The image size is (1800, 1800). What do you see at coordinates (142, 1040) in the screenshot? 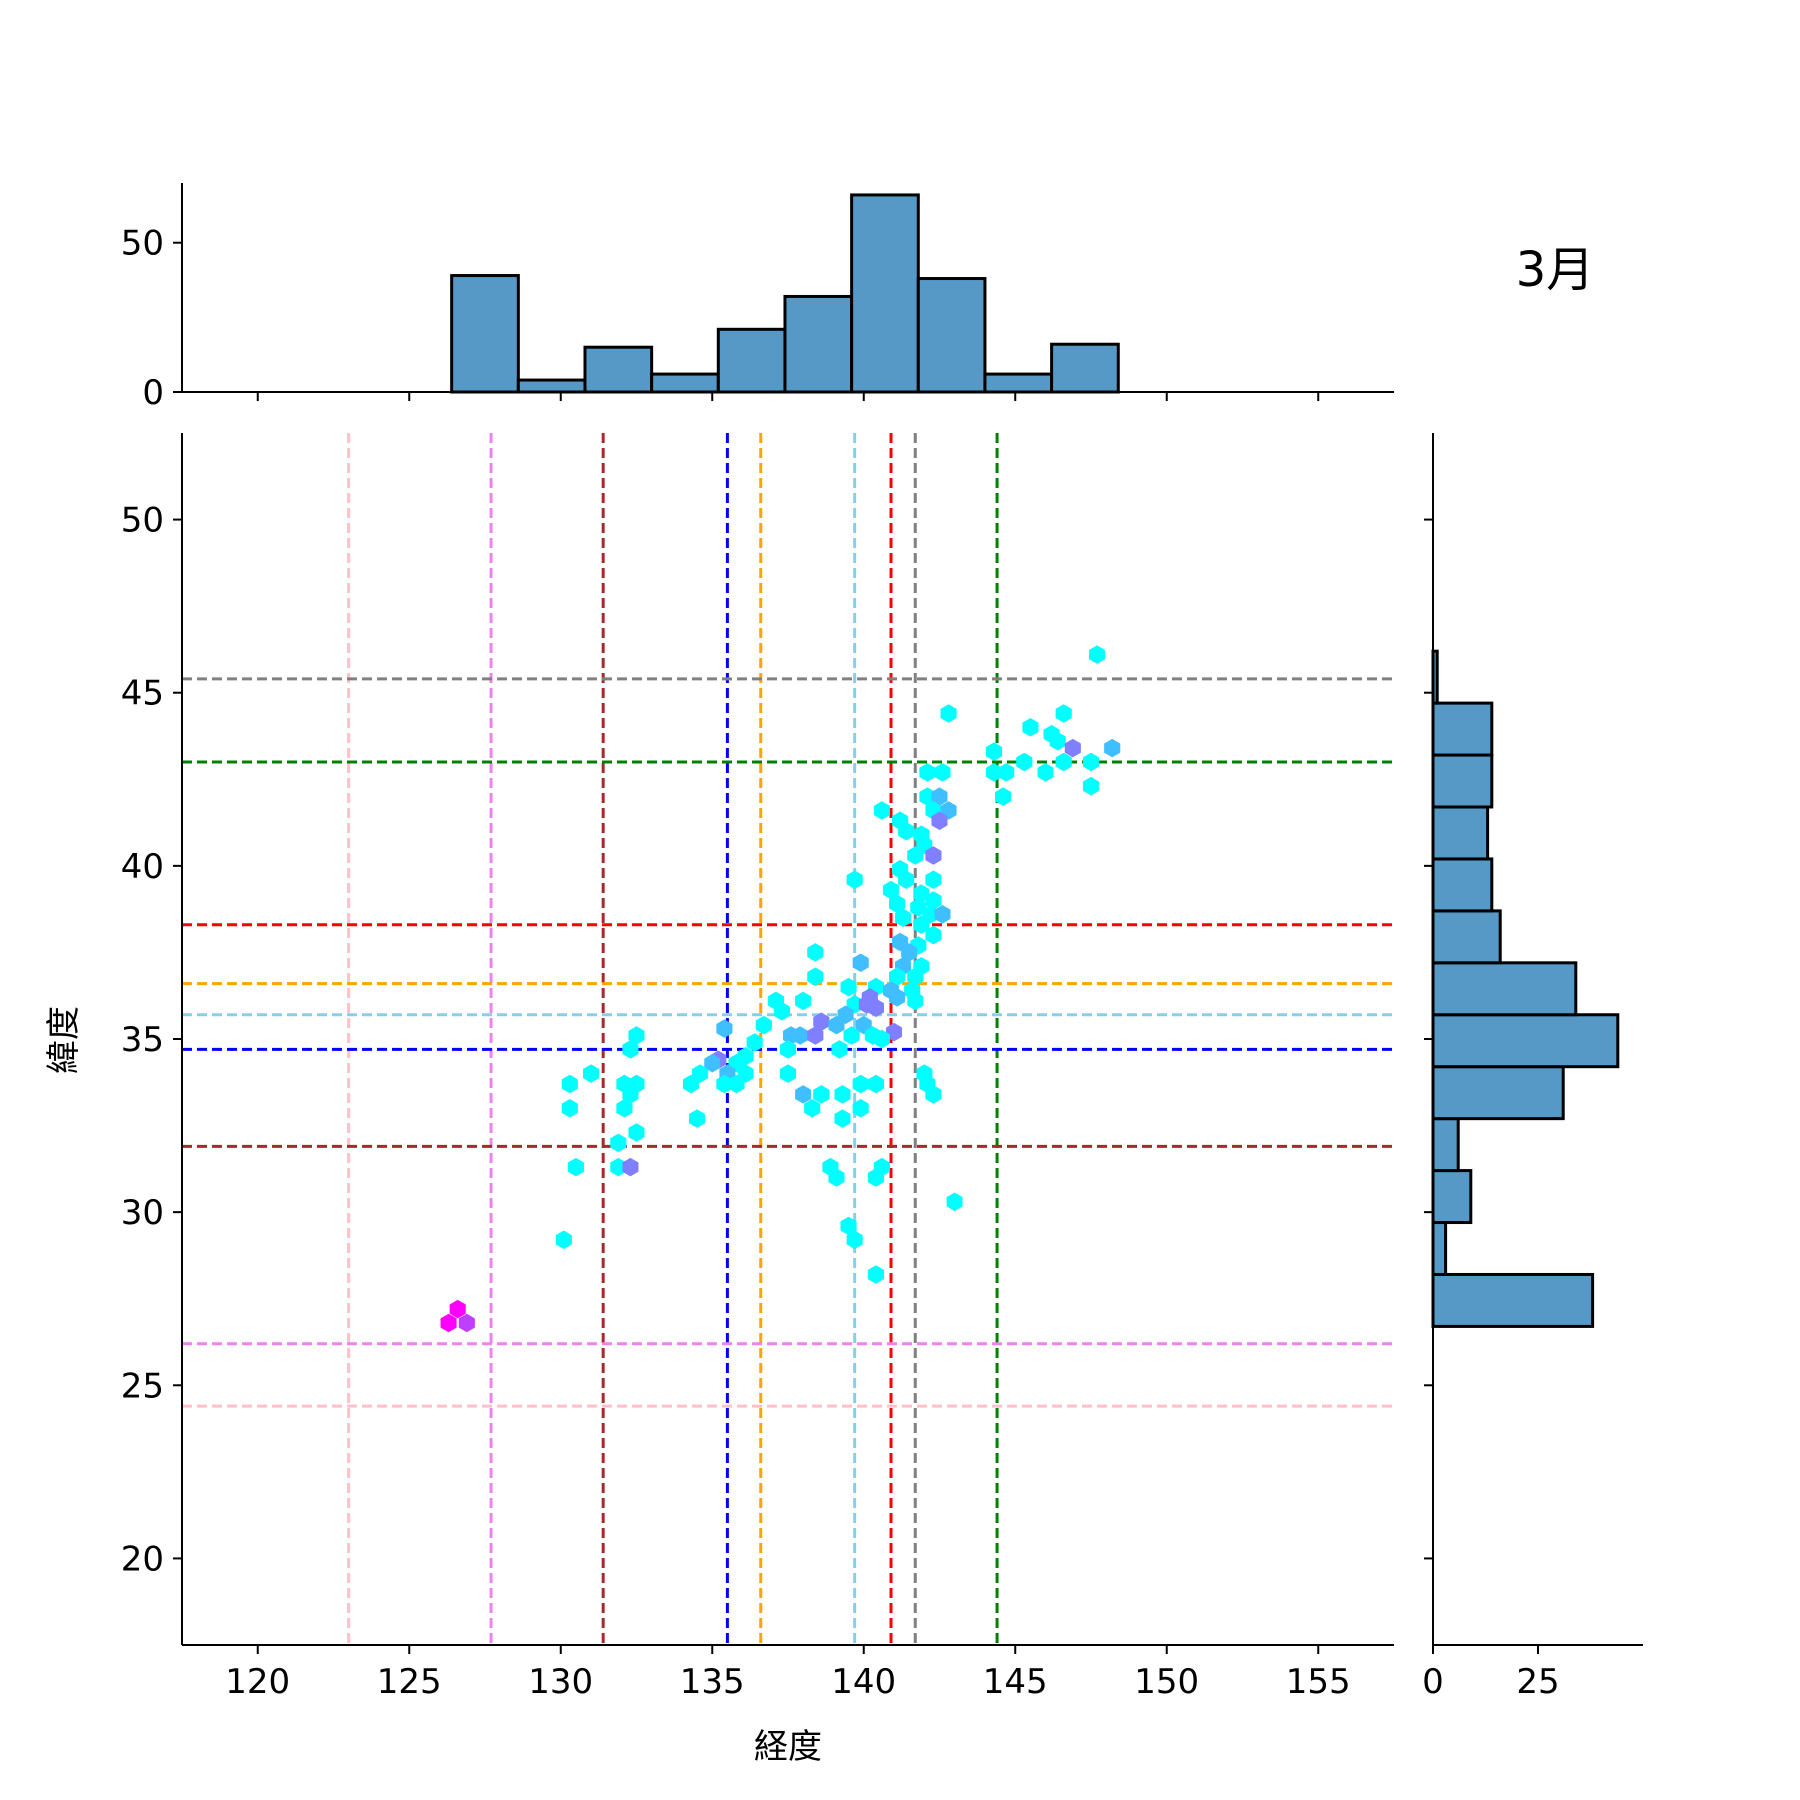
I see `y-tick-label: 35` at bounding box center [142, 1040].